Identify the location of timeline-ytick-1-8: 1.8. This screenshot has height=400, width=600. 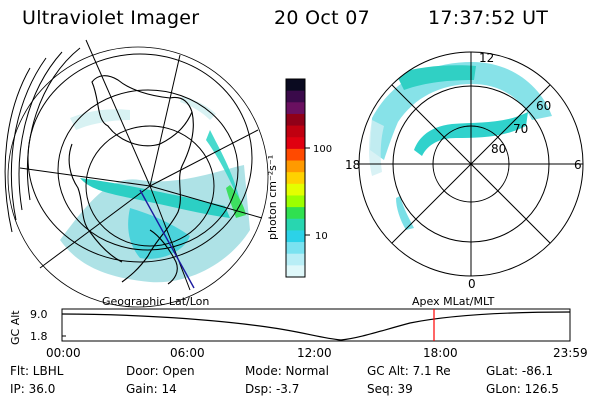
(39, 336).